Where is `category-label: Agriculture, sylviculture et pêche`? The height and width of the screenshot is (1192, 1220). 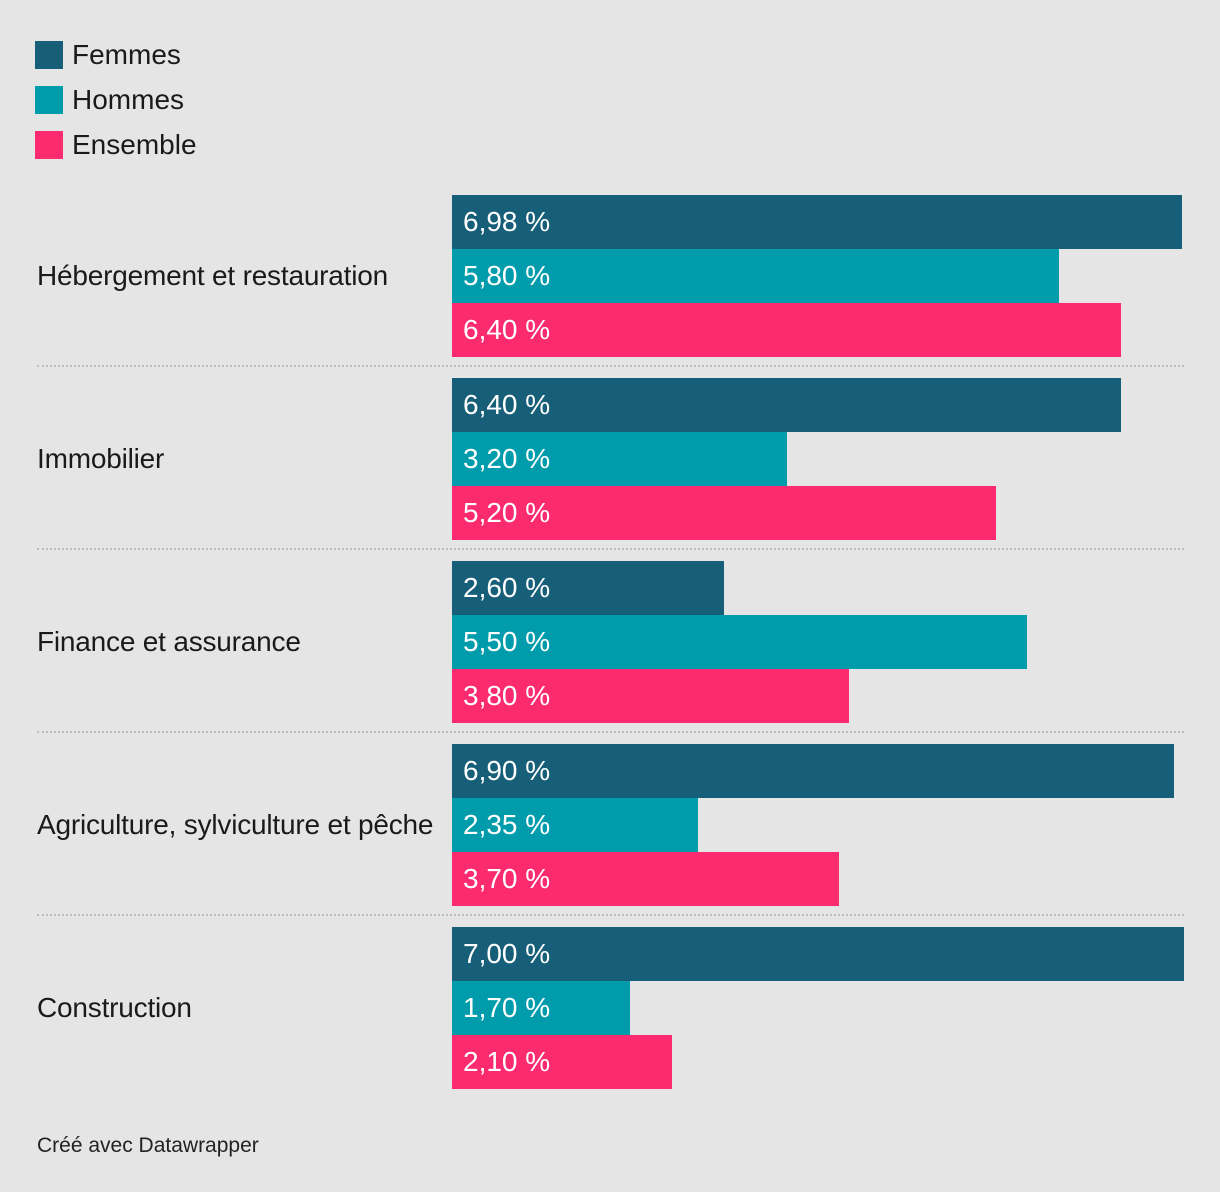 category-label: Agriculture, sylviculture et pêche is located at coordinates (235, 824).